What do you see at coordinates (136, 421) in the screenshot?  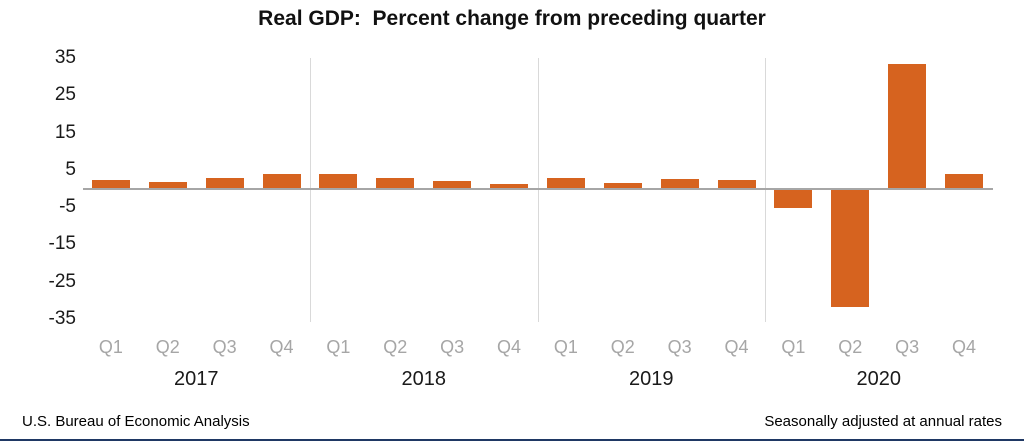 I see `source-attribution: U.S. Bureau of Economic Analysis` at bounding box center [136, 421].